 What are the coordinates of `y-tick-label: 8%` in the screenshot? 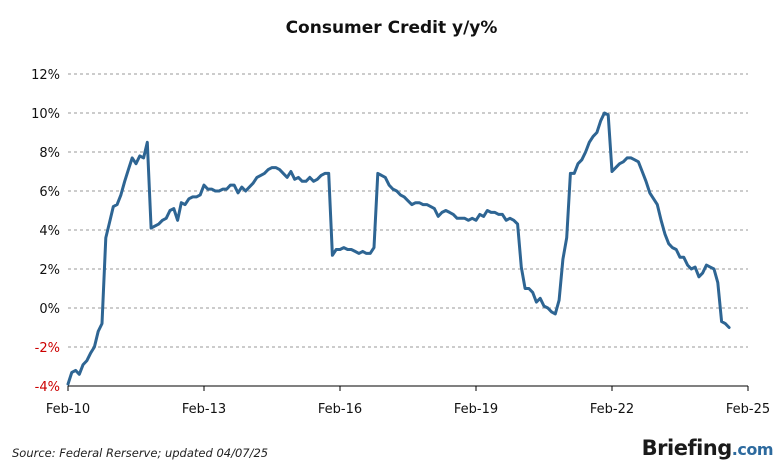 It's located at (49, 153).